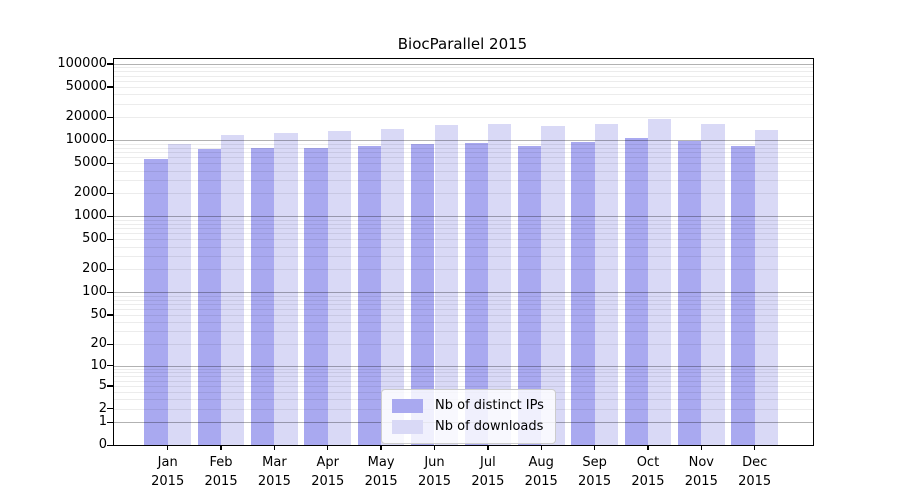 This screenshot has height=500, width=900. Describe the element at coordinates (328, 471) in the screenshot. I see `x-axis-tick-label: Apr 2015` at that location.